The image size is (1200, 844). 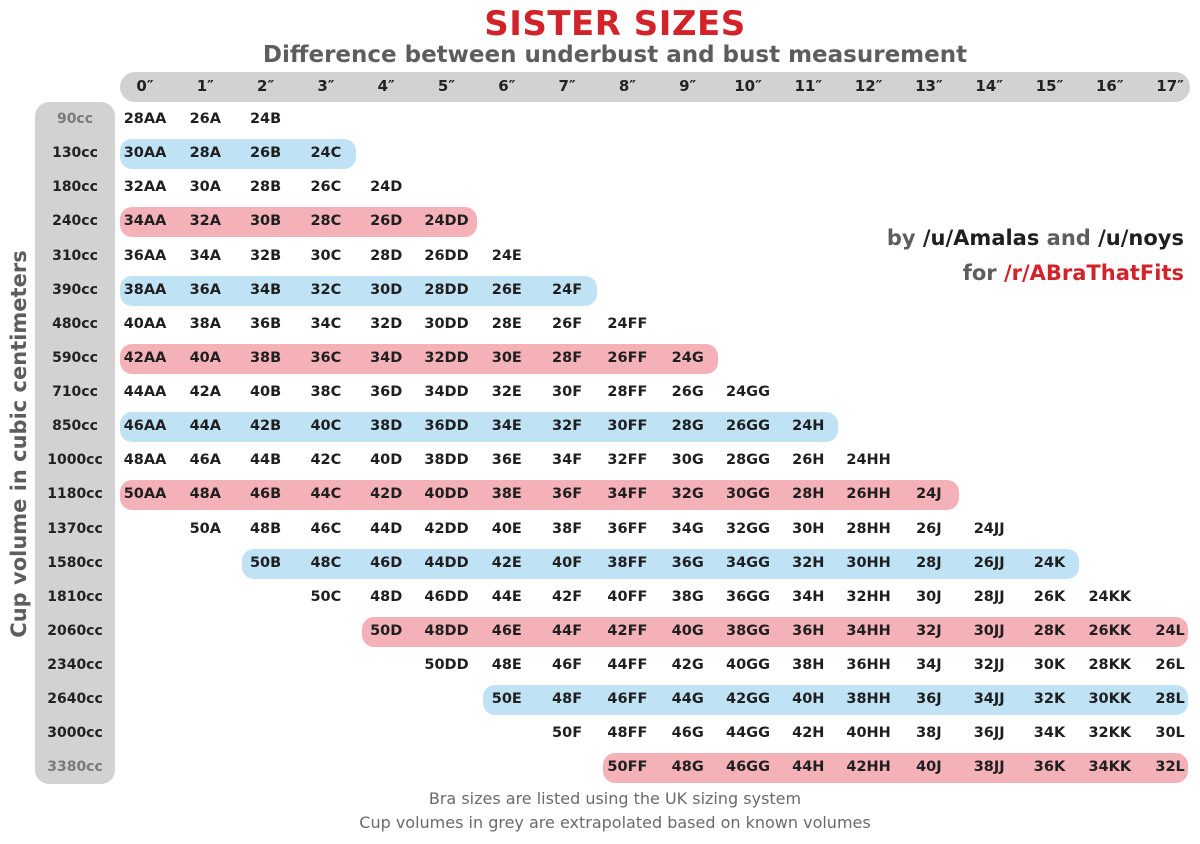 What do you see at coordinates (929, 596) in the screenshot?
I see `size-cell: 30J` at bounding box center [929, 596].